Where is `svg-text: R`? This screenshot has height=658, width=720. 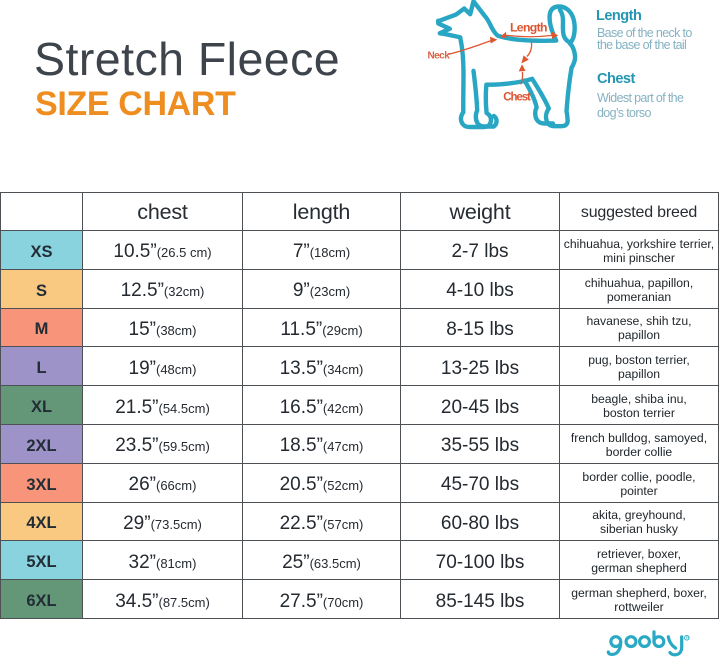 svg-text: R is located at coordinates (687, 637).